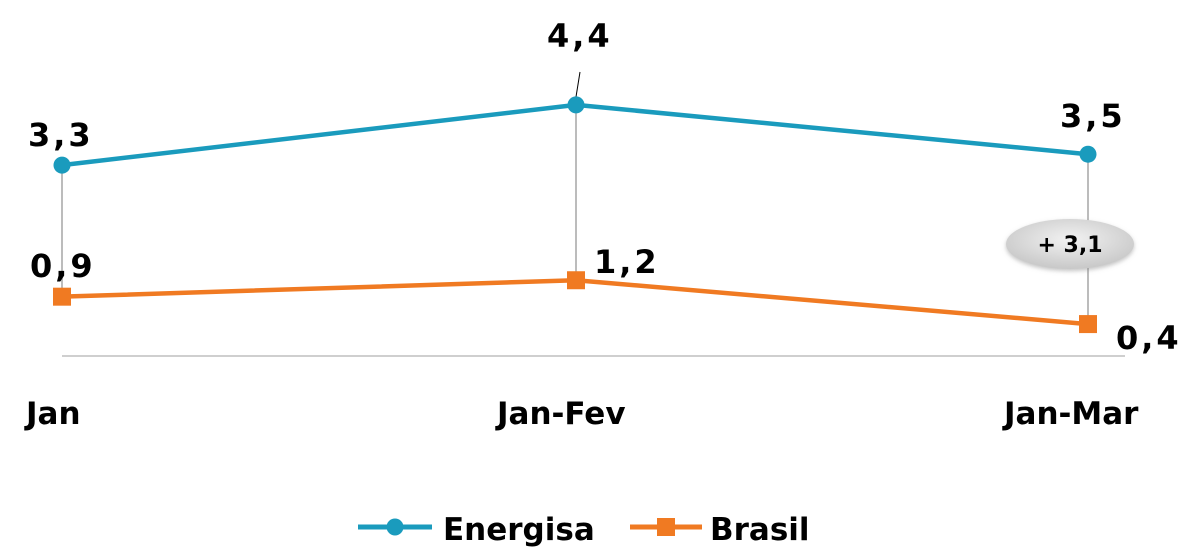 The width and height of the screenshot is (1182, 549). Describe the element at coordinates (578, 84) in the screenshot. I see `leader-line` at that location.